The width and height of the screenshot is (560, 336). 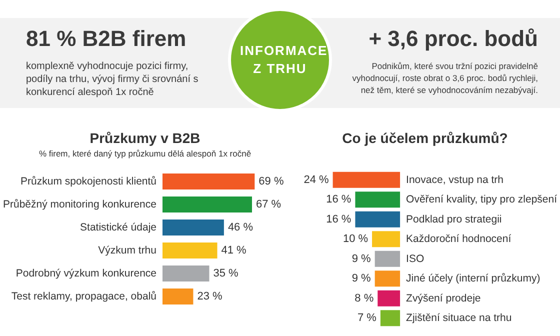 I want to click on y-tick-label: ISO, so click(x=415, y=258).